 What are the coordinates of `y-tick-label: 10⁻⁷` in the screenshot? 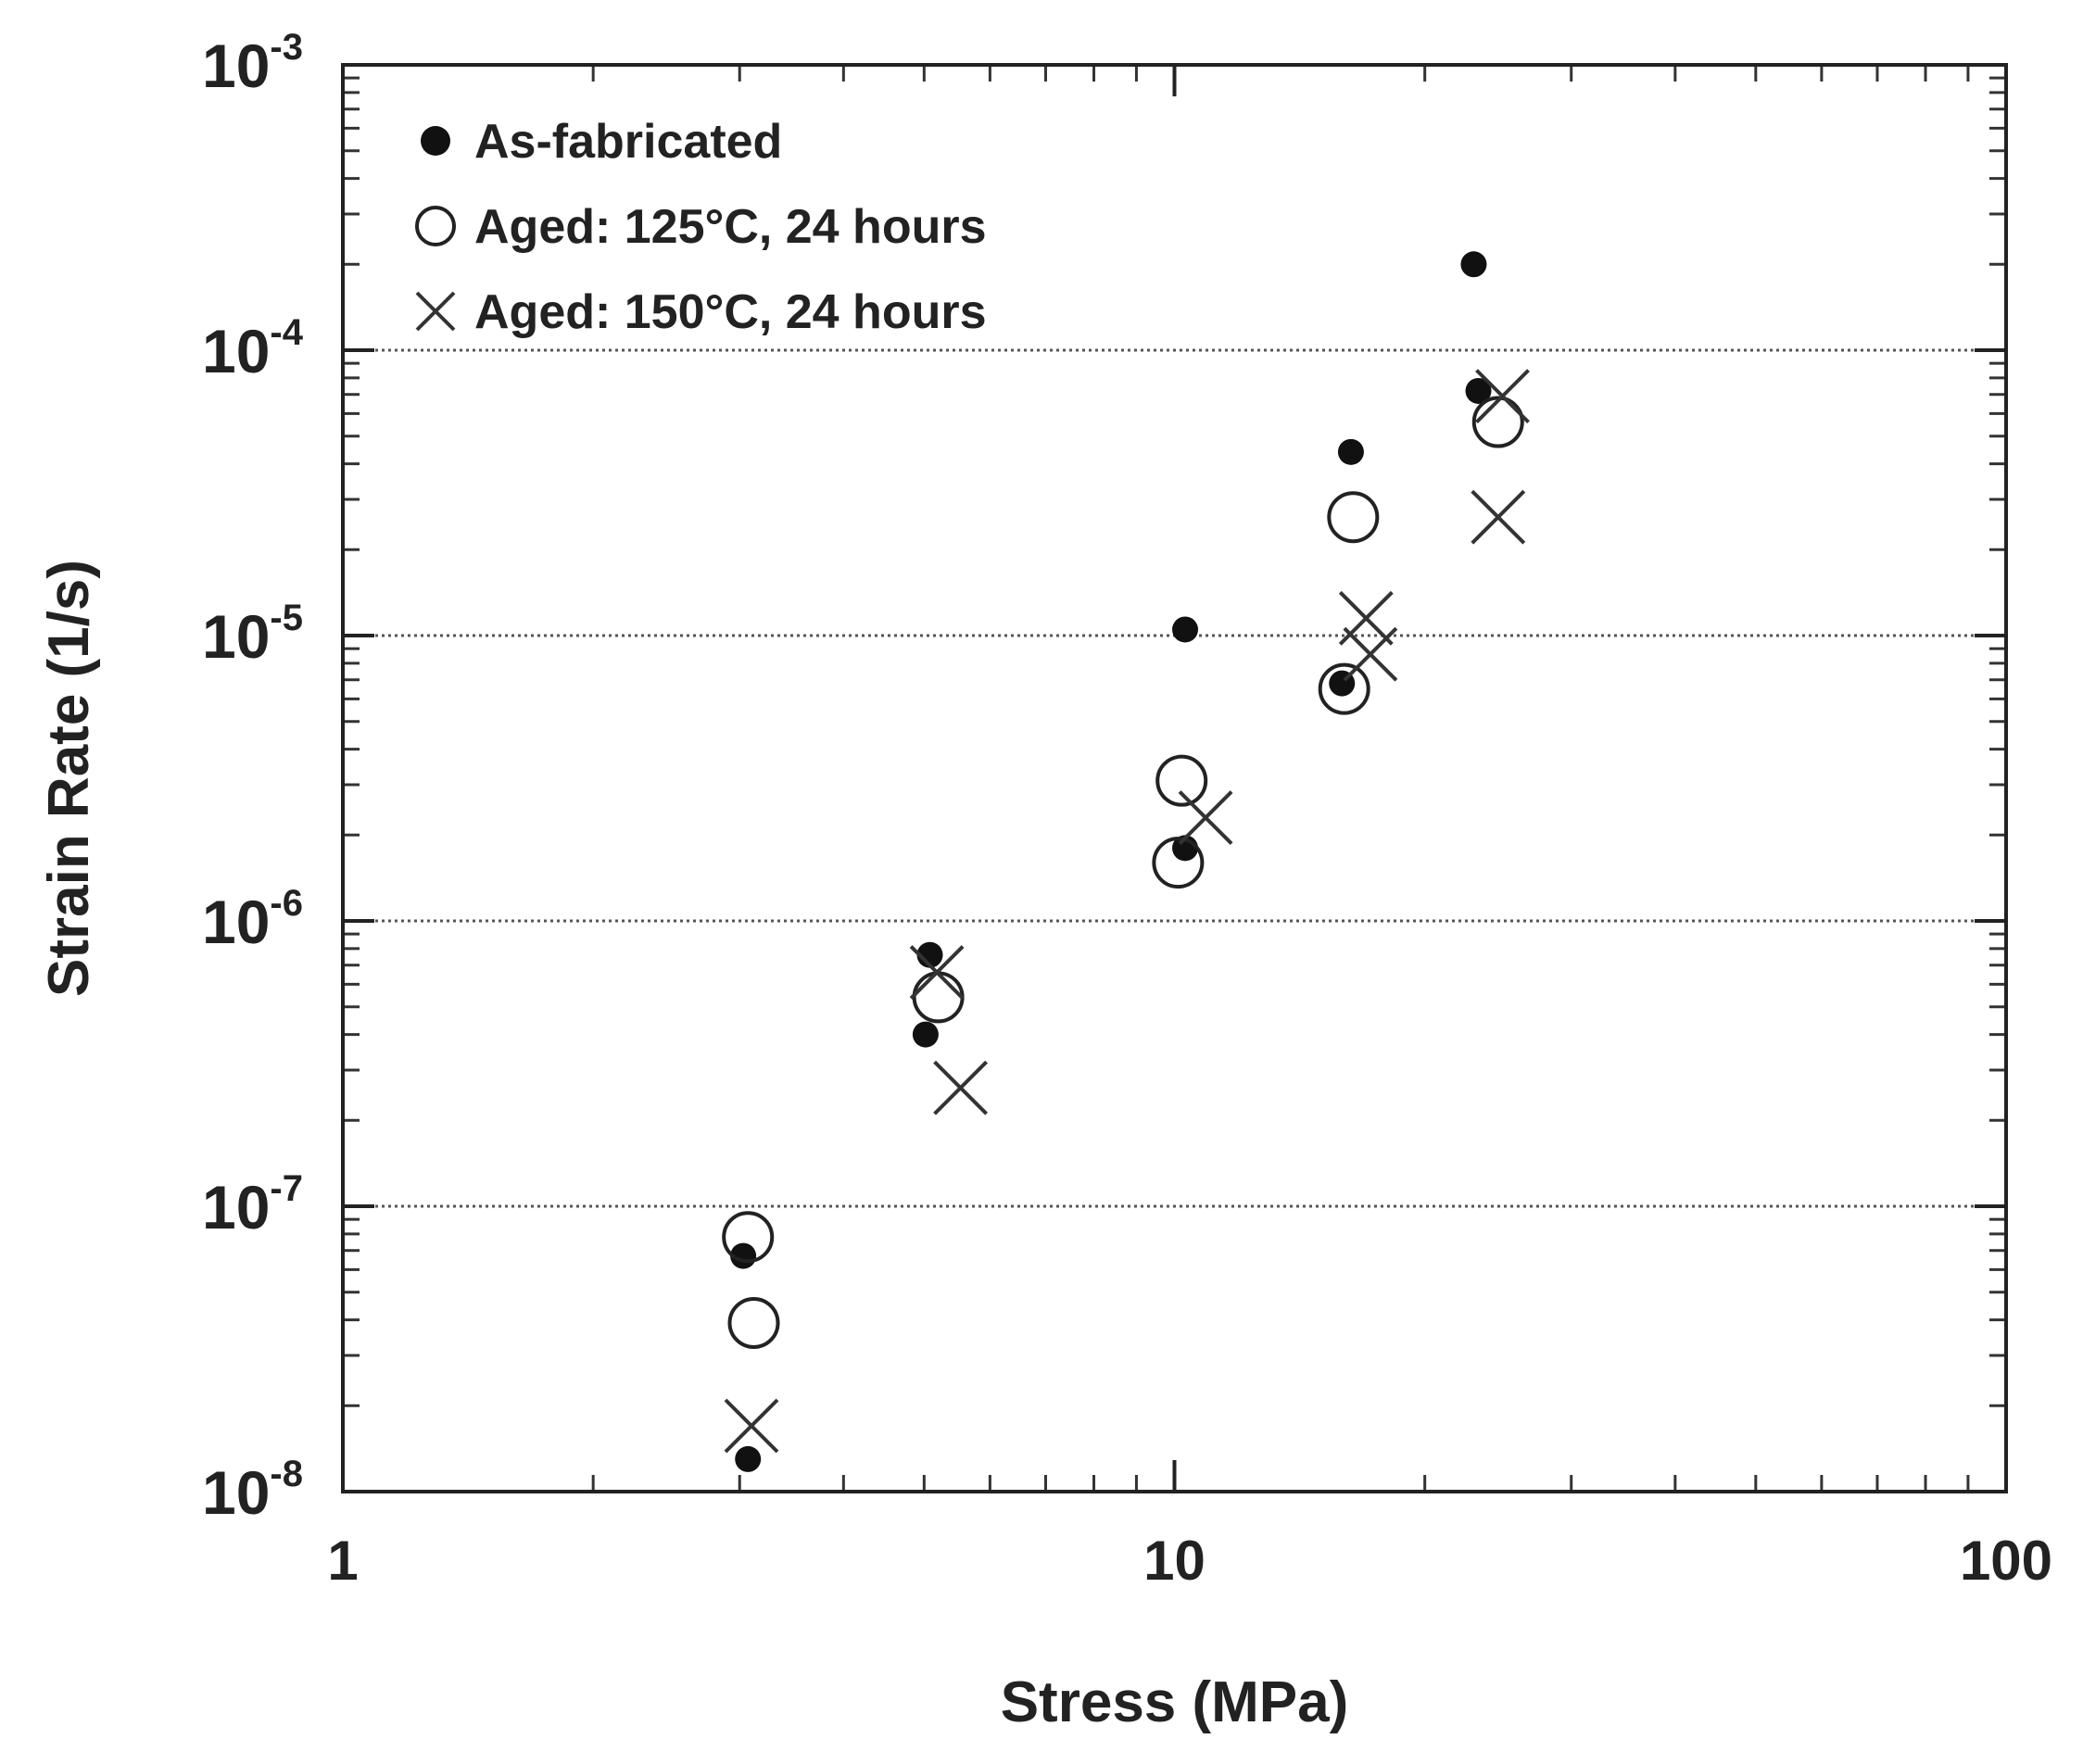 It's located at (253, 1204).